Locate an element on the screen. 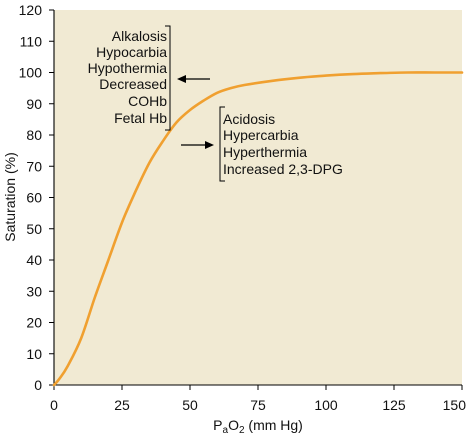 The image size is (474, 440). left-shift-item: Decreased is located at coordinates (133, 84).